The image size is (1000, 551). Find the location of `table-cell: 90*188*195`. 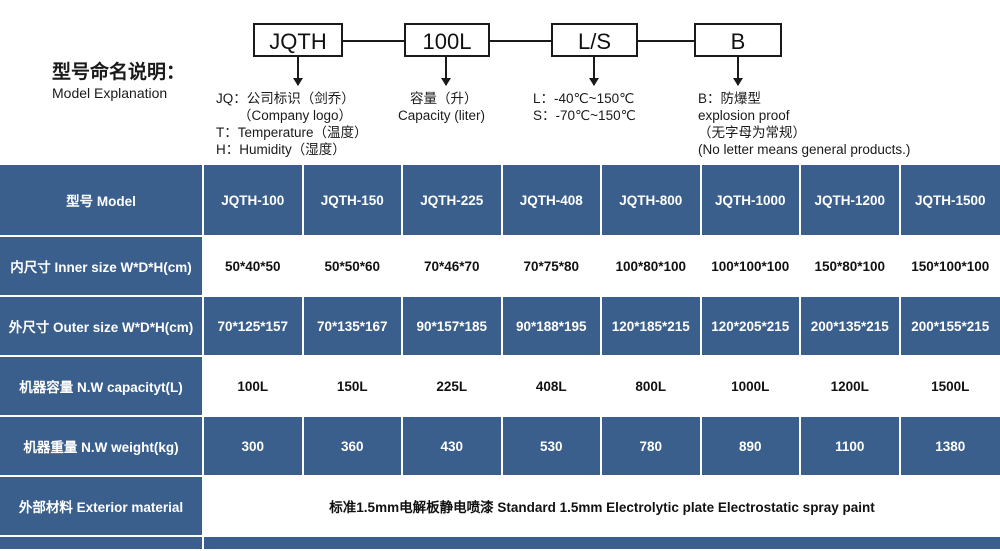

table-cell: 90*188*195 is located at coordinates (553, 327).